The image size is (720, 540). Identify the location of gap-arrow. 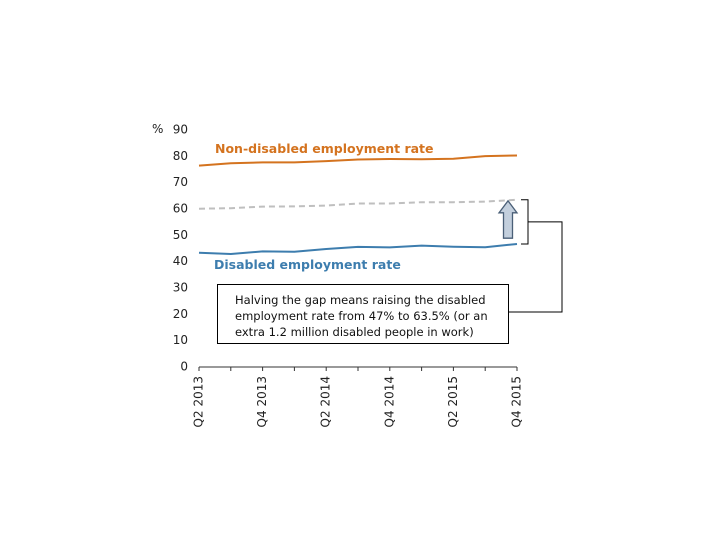
(508, 219).